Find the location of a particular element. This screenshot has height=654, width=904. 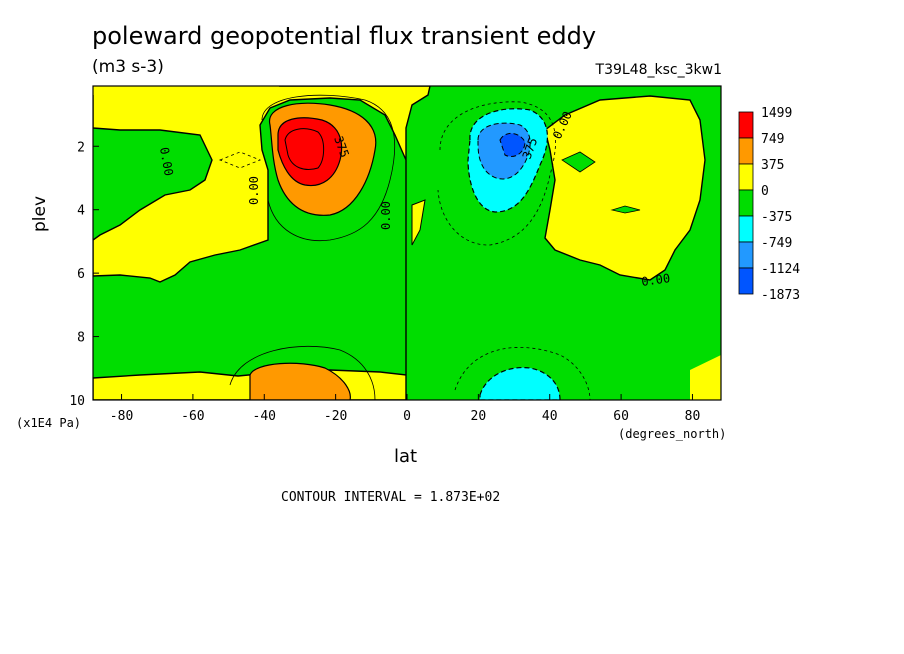

max-sh-inner-contour is located at coordinates (304, 149).